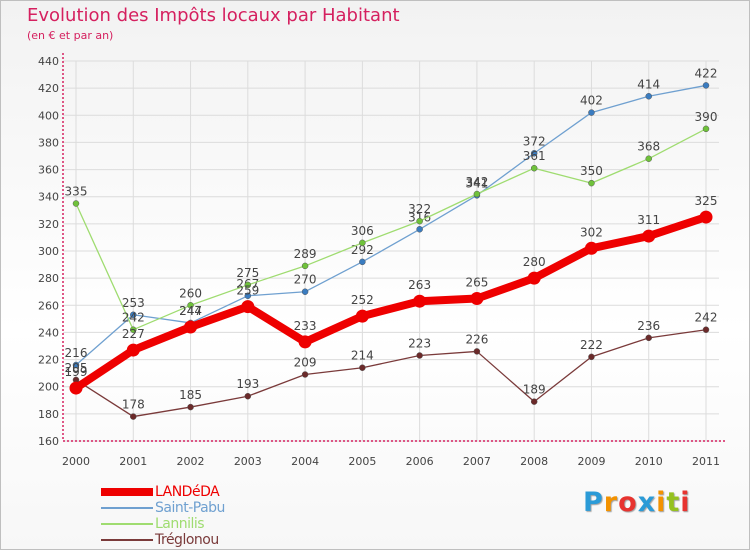 Image resolution: width=750 pixels, height=550 pixels. I want to click on legend-label: Saint-Pabu, so click(190, 508).